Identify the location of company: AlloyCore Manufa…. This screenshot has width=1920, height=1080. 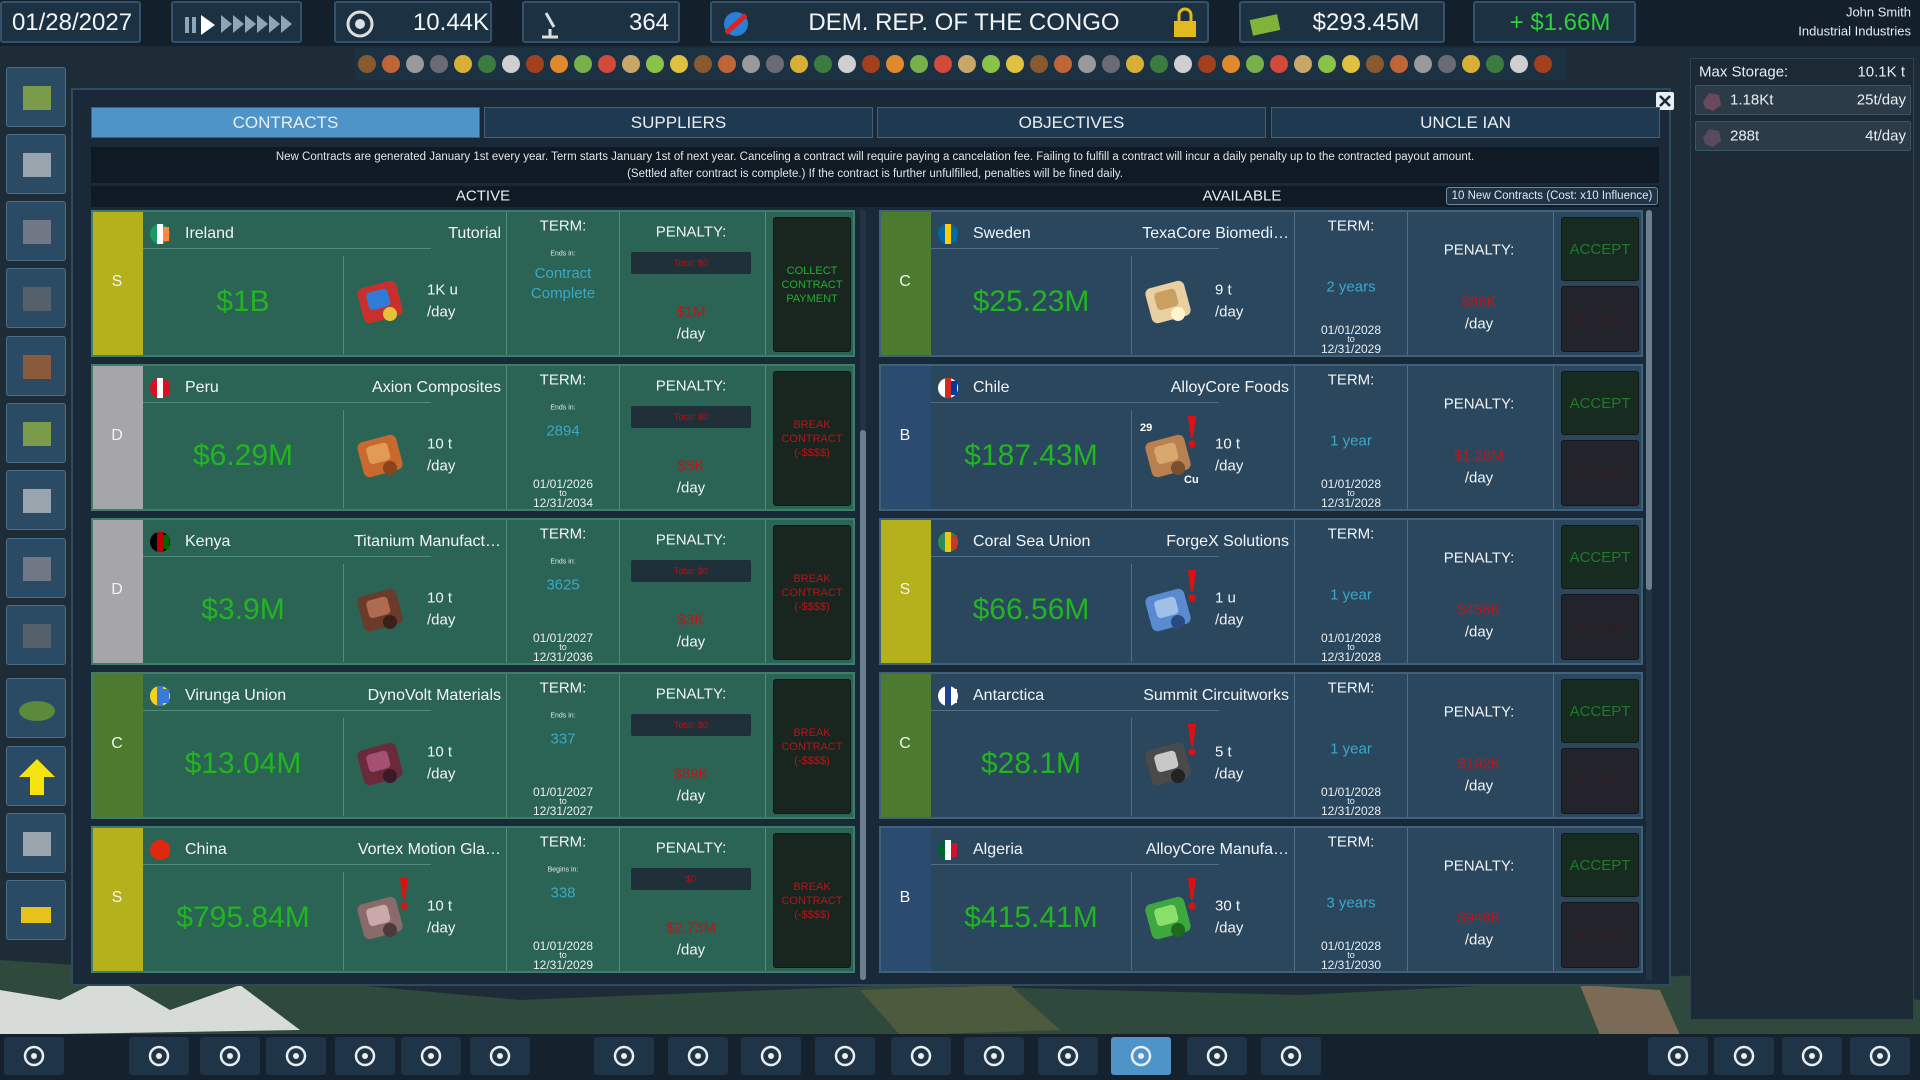
(1217, 849).